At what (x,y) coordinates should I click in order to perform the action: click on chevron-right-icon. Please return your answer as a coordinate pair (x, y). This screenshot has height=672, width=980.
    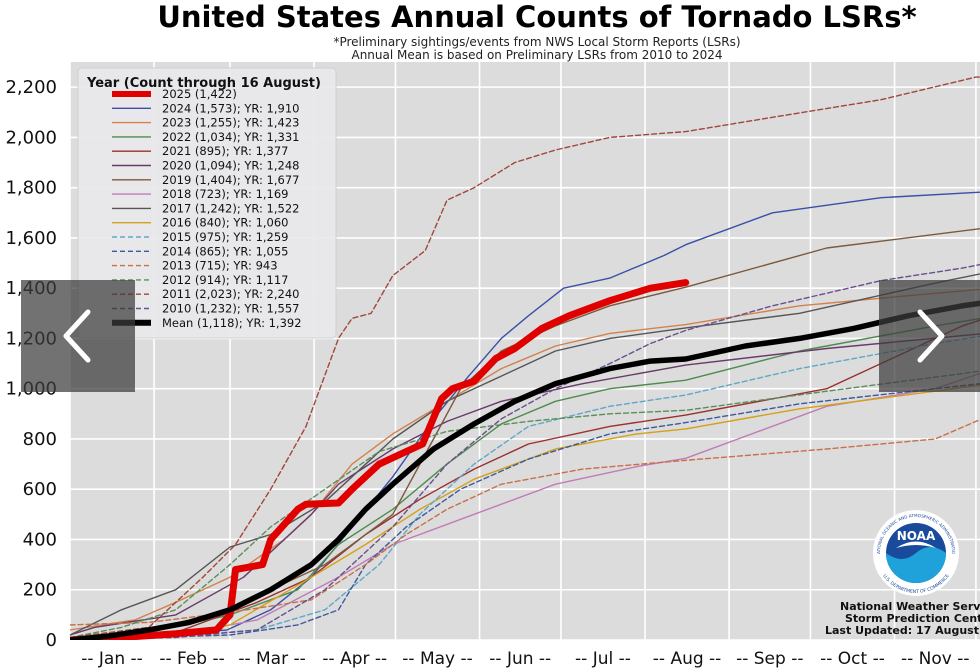
    Looking at the image, I should click on (930, 336).